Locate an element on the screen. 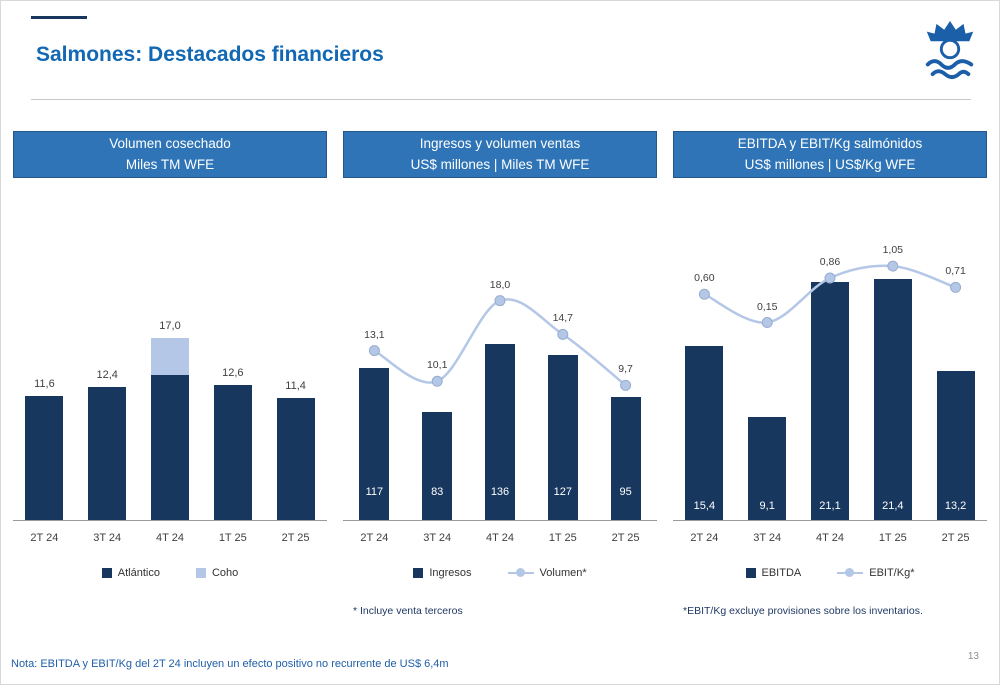 The width and height of the screenshot is (1000, 685). banner-line1: EBITDA y EBIT/Kg salmónidos is located at coordinates (830, 144).